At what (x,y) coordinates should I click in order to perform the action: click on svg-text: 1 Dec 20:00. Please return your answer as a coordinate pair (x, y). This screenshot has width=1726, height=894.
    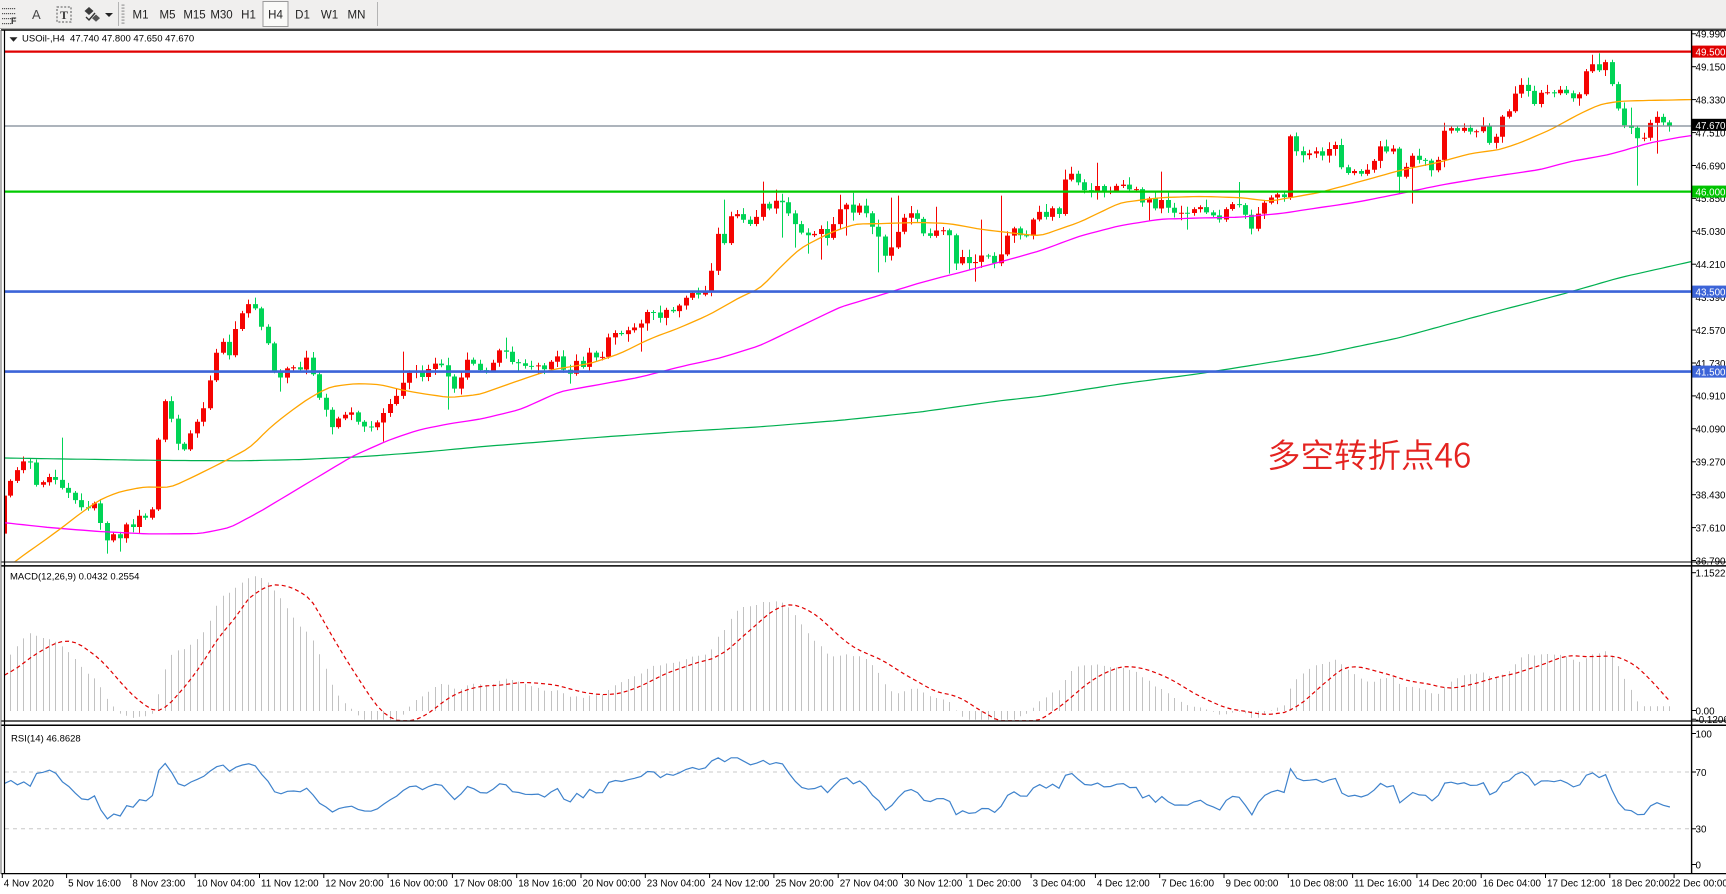
    Looking at the image, I should click on (994, 884).